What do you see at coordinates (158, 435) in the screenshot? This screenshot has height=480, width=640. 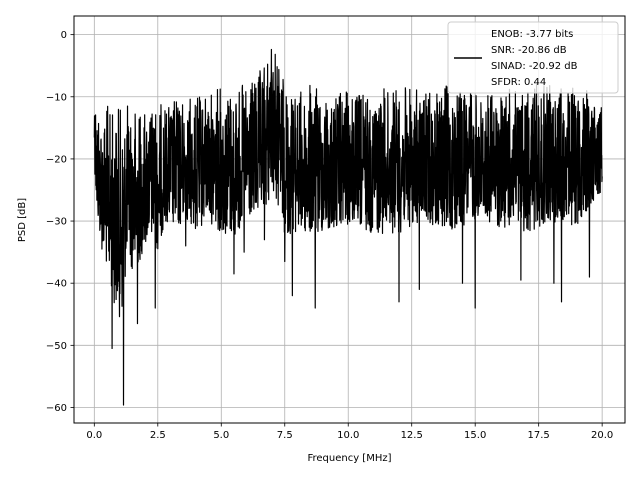 I see `x-tick-label: 2.5` at bounding box center [158, 435].